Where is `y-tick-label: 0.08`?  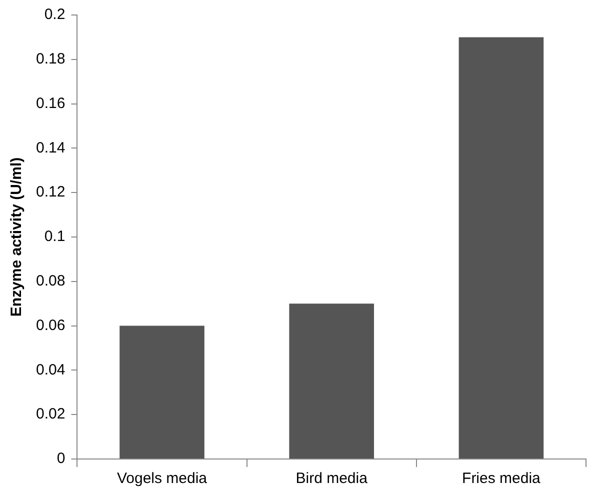
y-tick-label: 0.08 is located at coordinates (51, 281).